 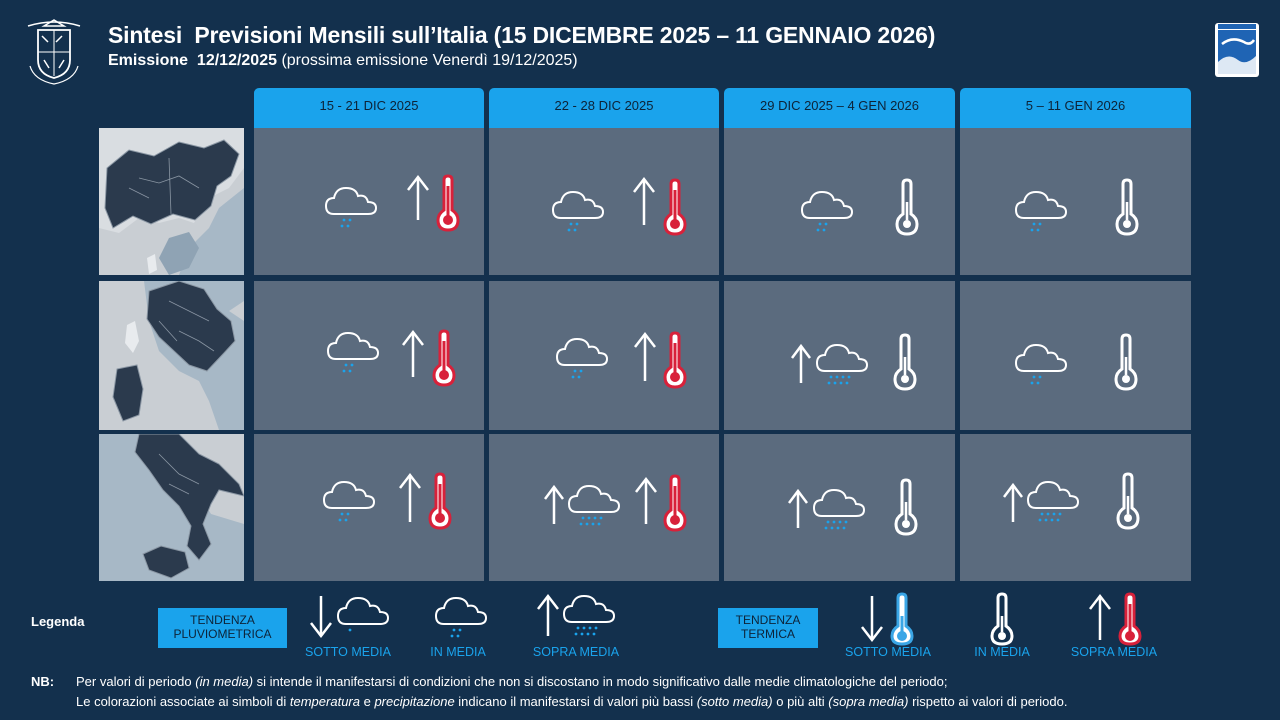 What do you see at coordinates (171, 201) in the screenshot?
I see `map-north-italy` at bounding box center [171, 201].